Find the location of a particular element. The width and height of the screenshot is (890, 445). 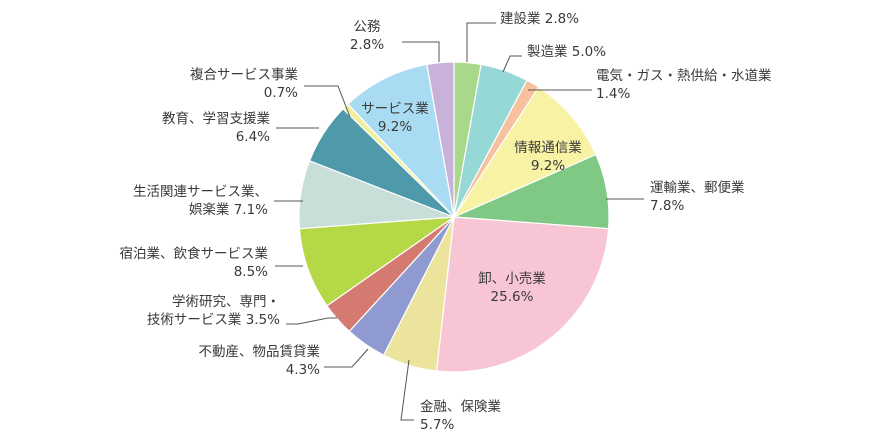

slice-label-8-line0: 学術研究、専門・ is located at coordinates (226, 302).